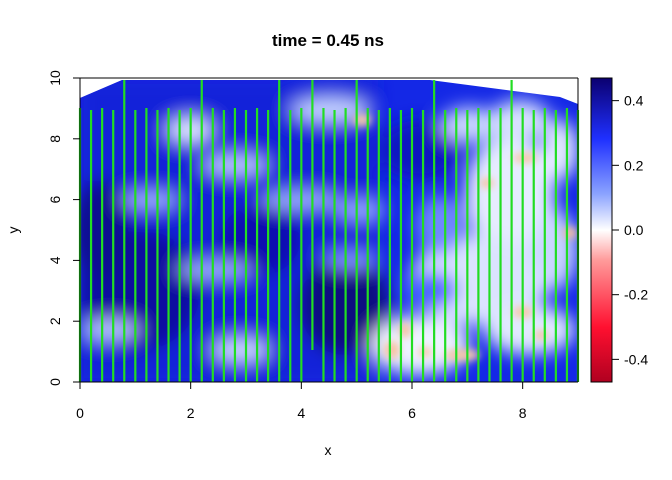 This screenshot has width=672, height=480. What do you see at coordinates (55, 321) in the screenshot?
I see `y-tick-label: 2` at bounding box center [55, 321].